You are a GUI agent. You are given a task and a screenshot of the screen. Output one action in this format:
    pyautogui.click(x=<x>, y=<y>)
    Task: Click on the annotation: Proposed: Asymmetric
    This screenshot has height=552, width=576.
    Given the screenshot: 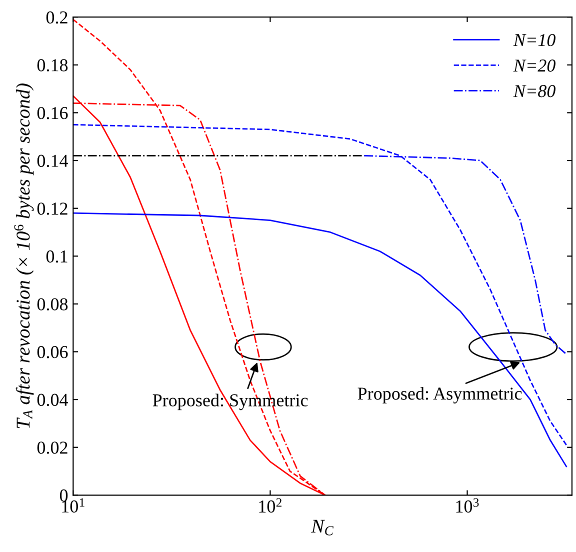 What is the action you would take?
    pyautogui.click(x=440, y=395)
    